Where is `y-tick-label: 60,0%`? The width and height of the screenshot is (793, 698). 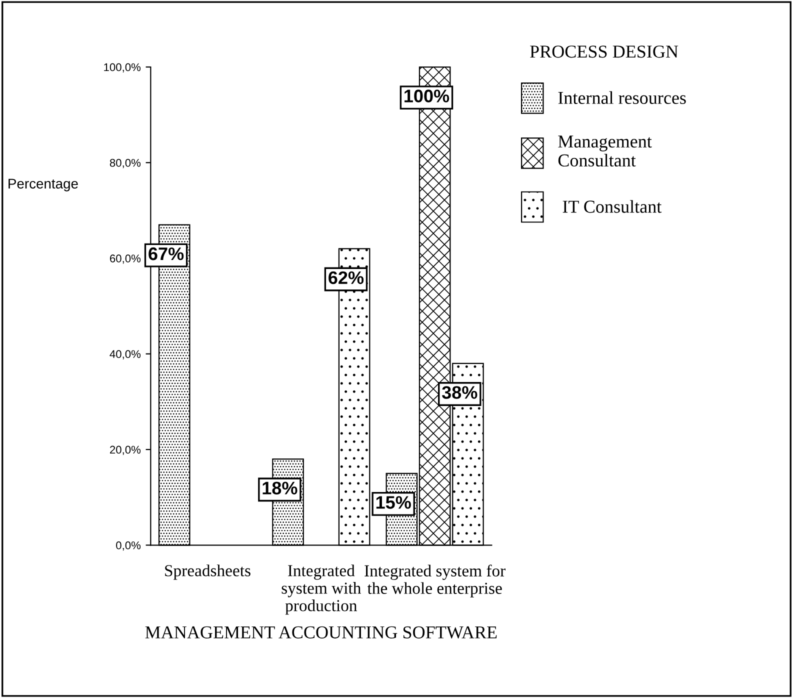 y-tick-label: 60,0% is located at coordinates (125, 259).